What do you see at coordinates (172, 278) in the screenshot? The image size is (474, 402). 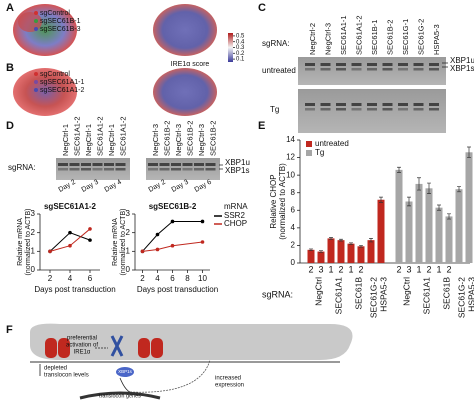 I see `x-tick-label: 6` at bounding box center [172, 278].